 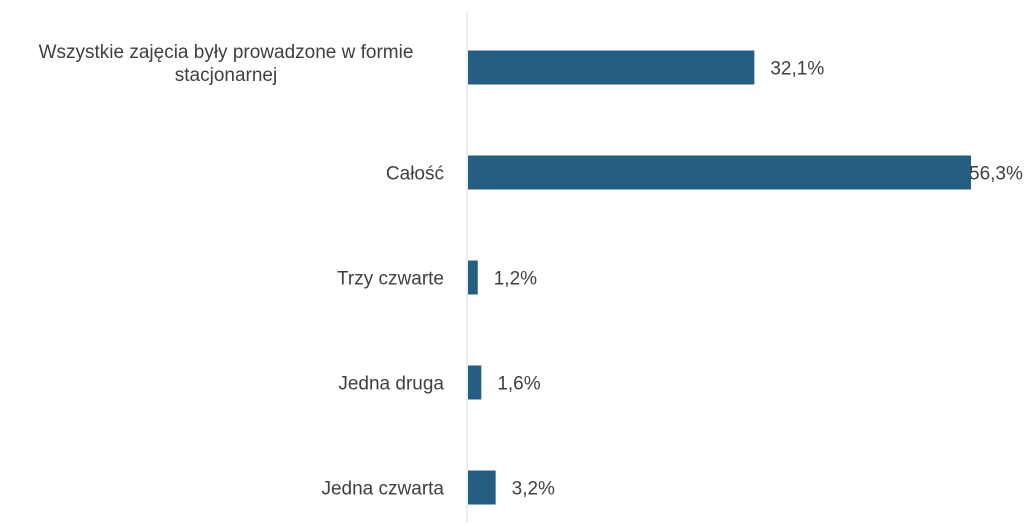 I want to click on value-label-3: 1,6%, so click(x=518, y=384).